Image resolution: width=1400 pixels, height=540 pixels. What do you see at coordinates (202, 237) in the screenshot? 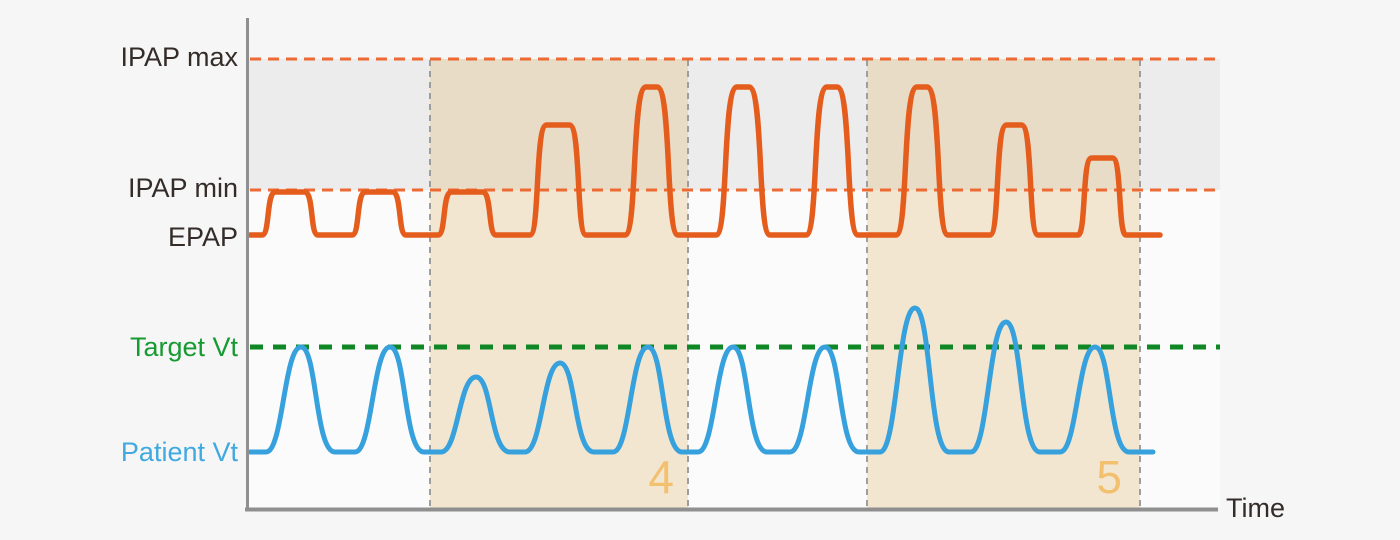
I see `epap-label: EPAP` at bounding box center [202, 237].